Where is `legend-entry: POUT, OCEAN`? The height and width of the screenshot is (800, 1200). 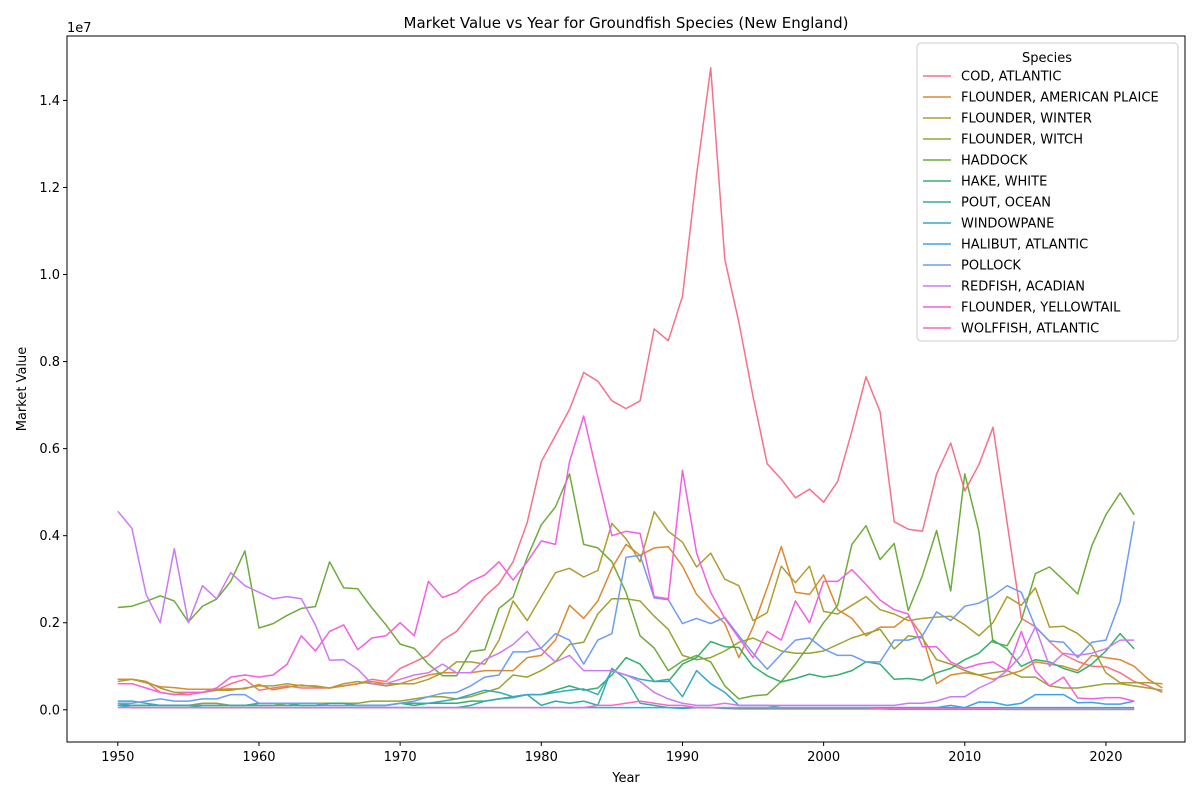 legend-entry: POUT, OCEAN is located at coordinates (1006, 203).